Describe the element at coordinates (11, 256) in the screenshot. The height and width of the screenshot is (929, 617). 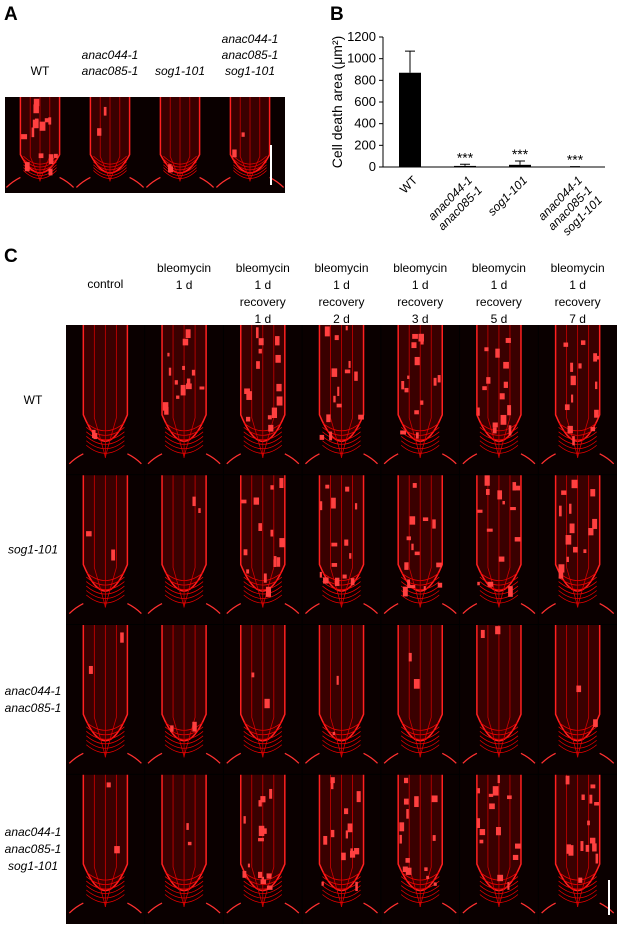
I see `panel-label: C` at that location.